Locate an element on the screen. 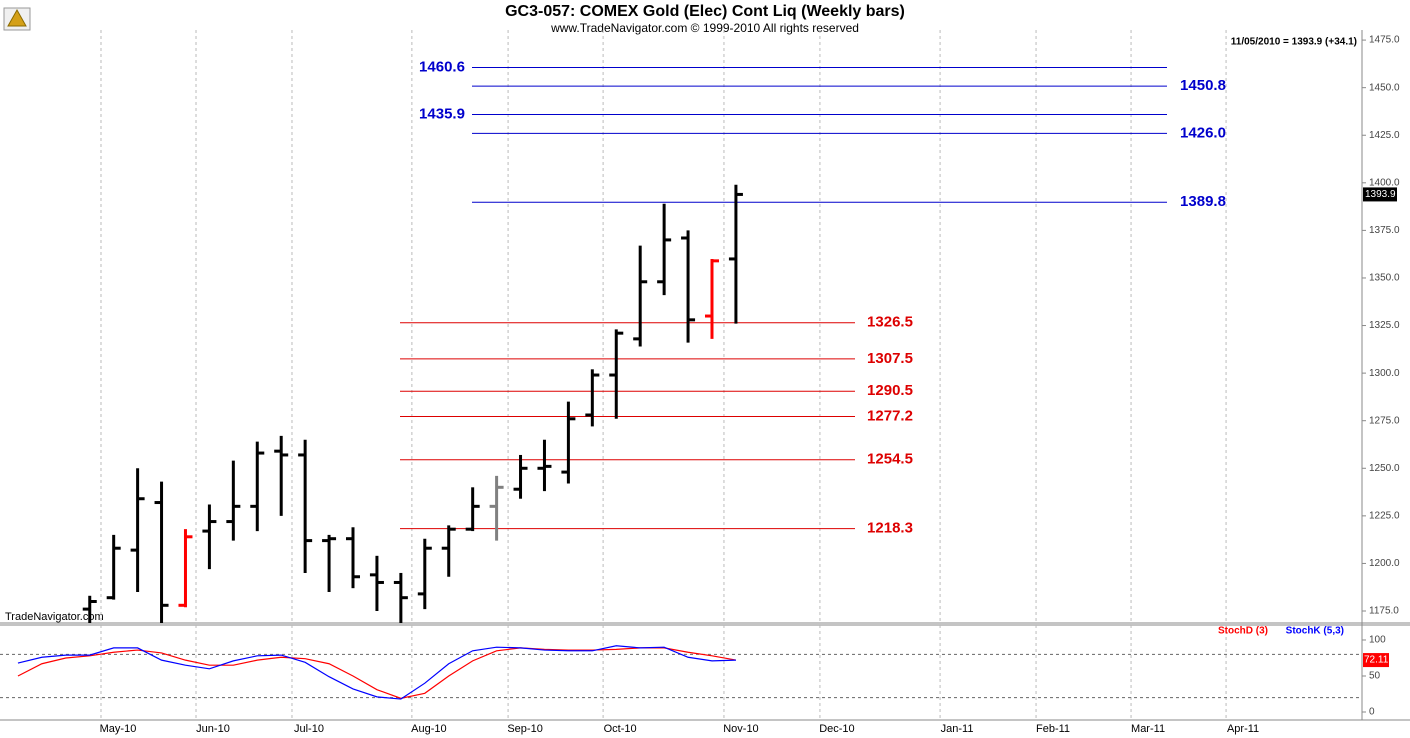 Image resolution: width=1410 pixels, height=738 pixels. x-tick-label: May-10 is located at coordinates (118, 729).